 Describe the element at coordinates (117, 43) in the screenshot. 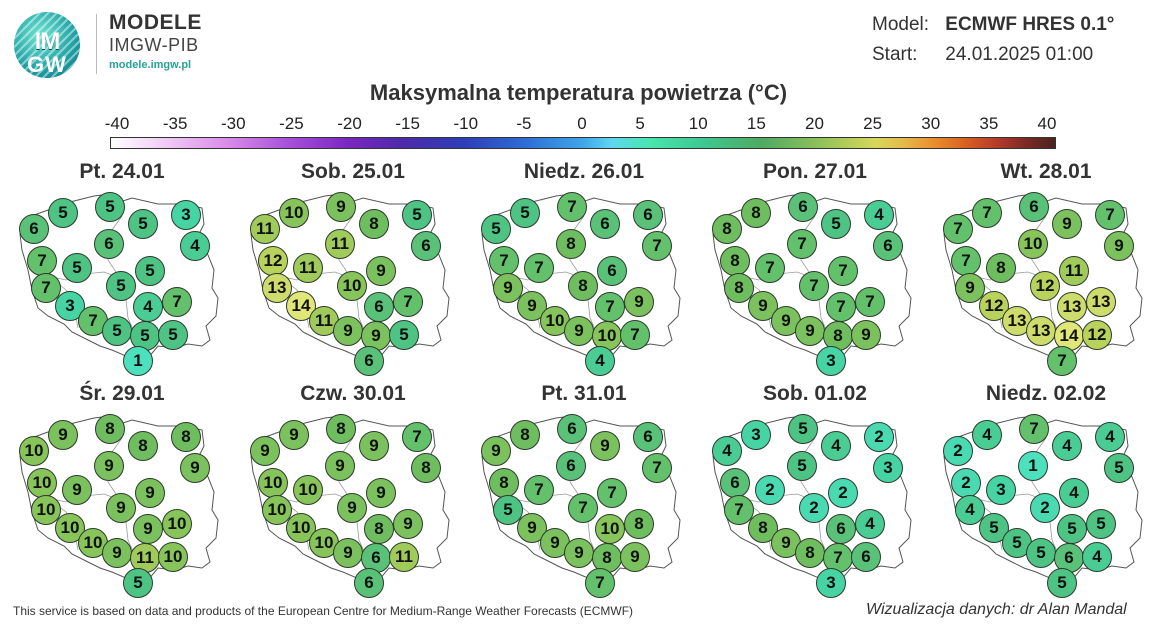

I see `imgw-logo: IM GW MODELE IMGW-PIB modele.imgw.pl` at that location.